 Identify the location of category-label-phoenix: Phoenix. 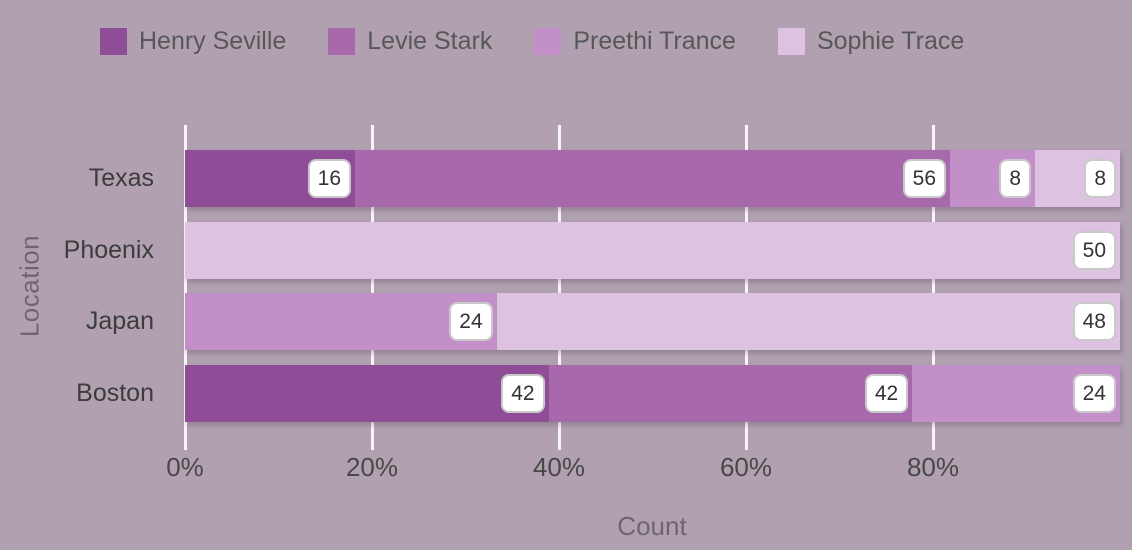
(108, 249).